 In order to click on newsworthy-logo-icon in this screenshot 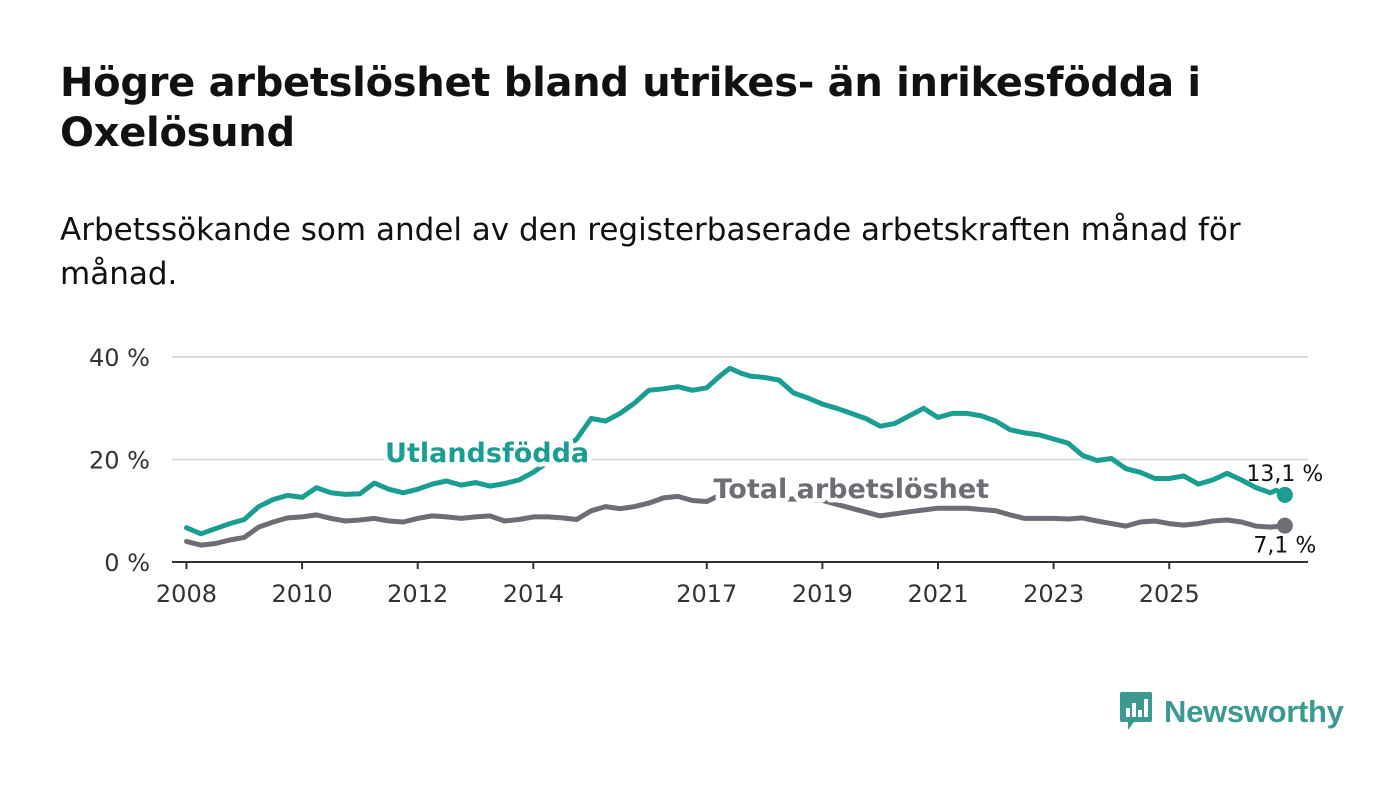, I will do `click(1136, 711)`.